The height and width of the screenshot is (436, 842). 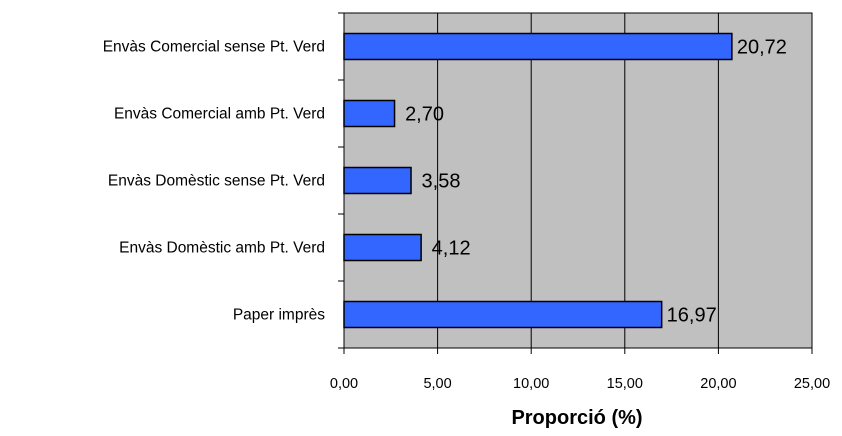 What do you see at coordinates (812, 384) in the screenshot?
I see `x-tick-label: 25,00` at bounding box center [812, 384].